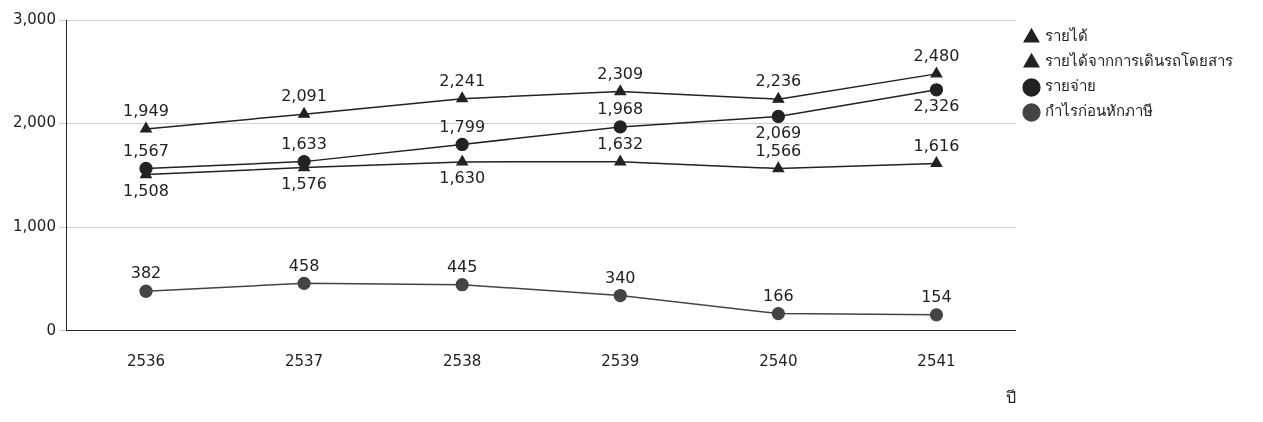 The height and width of the screenshot is (422, 1263). What do you see at coordinates (620, 109) in the screenshot?
I see `data-label: 1,968` at bounding box center [620, 109].